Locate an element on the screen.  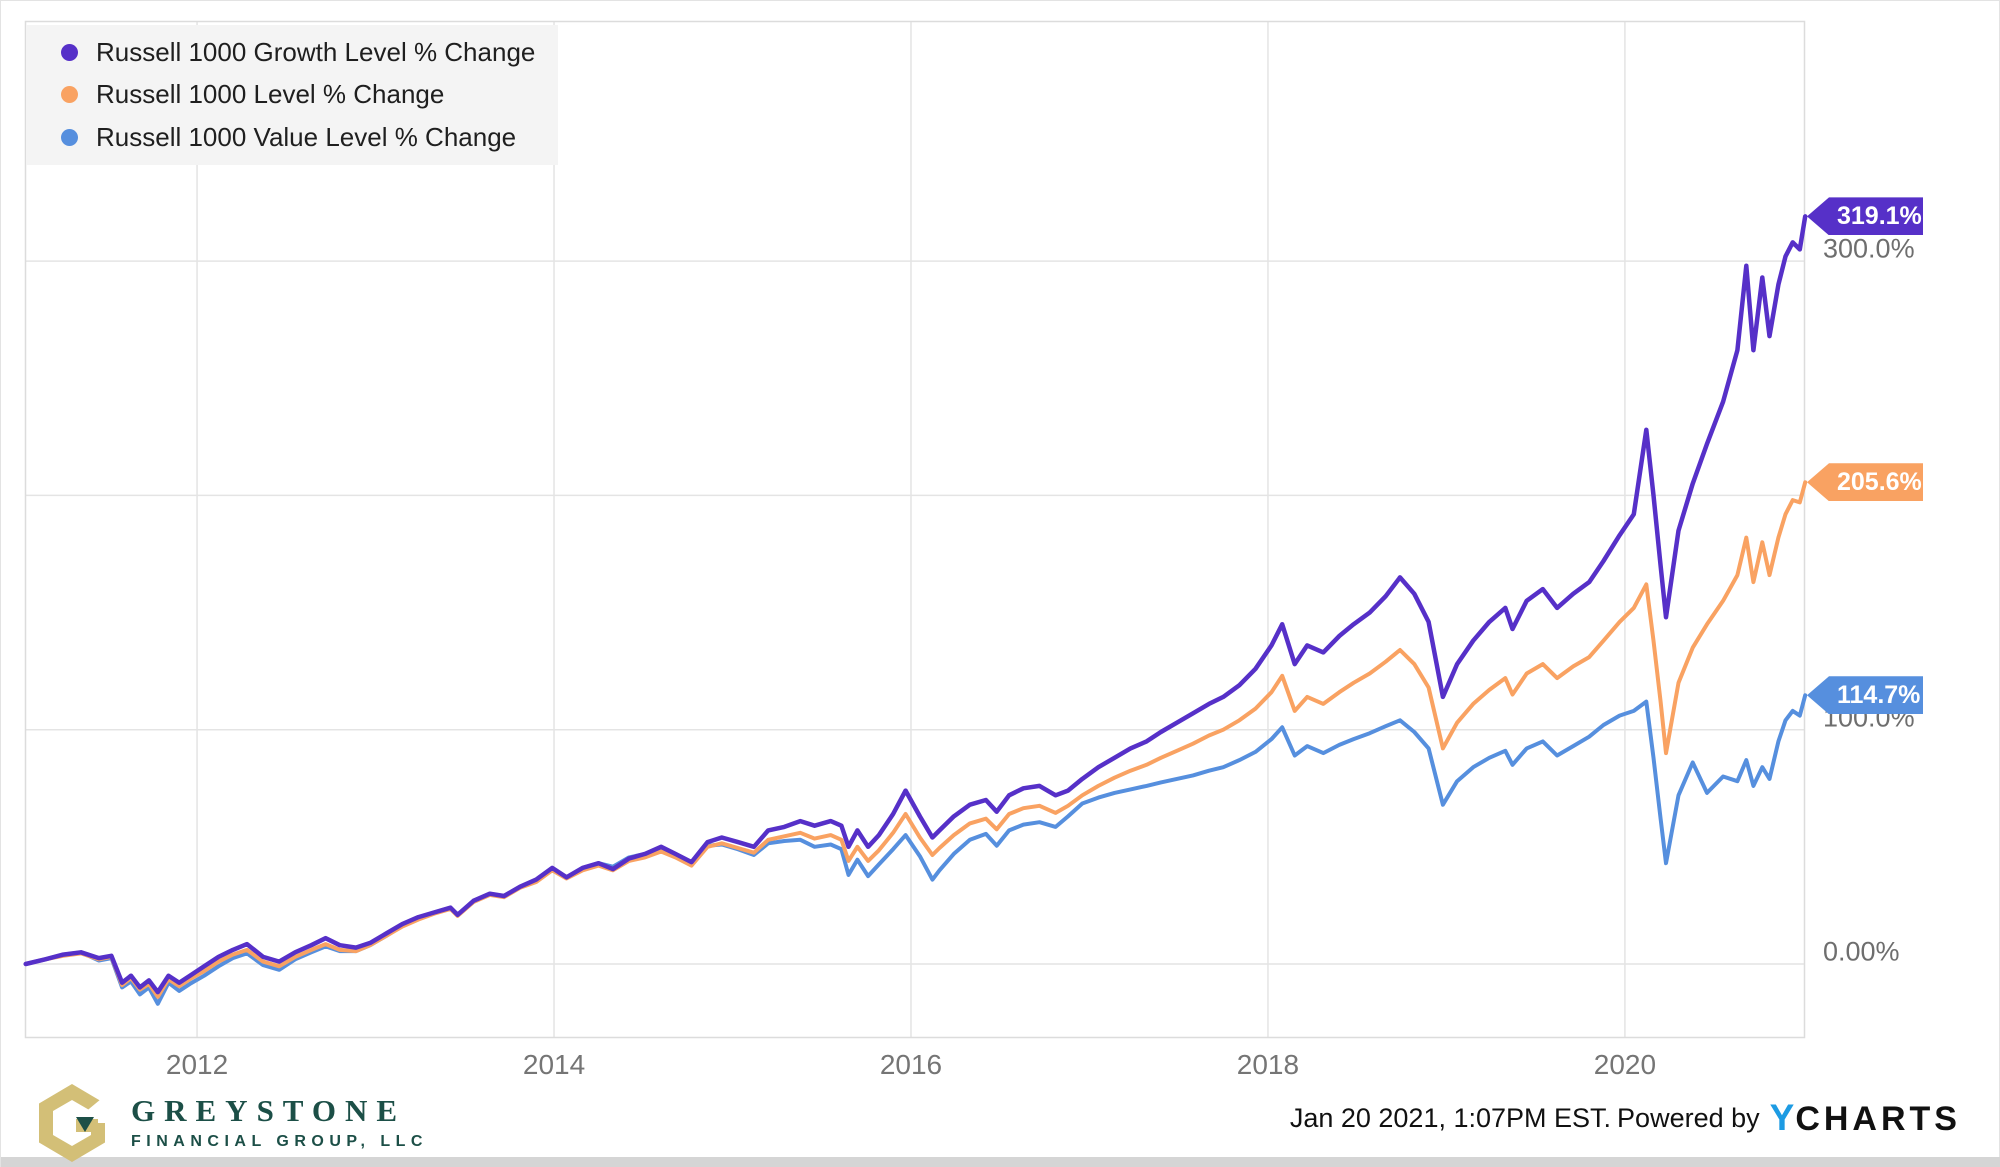
legend-item-r1000: Russell 1000 Level % Change is located at coordinates (292, 94).